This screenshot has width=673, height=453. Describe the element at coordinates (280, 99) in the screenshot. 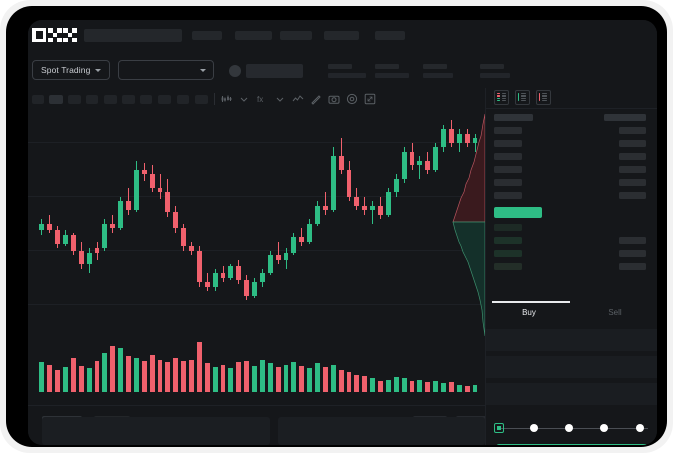

I see `indicator-chevron-icon` at that location.